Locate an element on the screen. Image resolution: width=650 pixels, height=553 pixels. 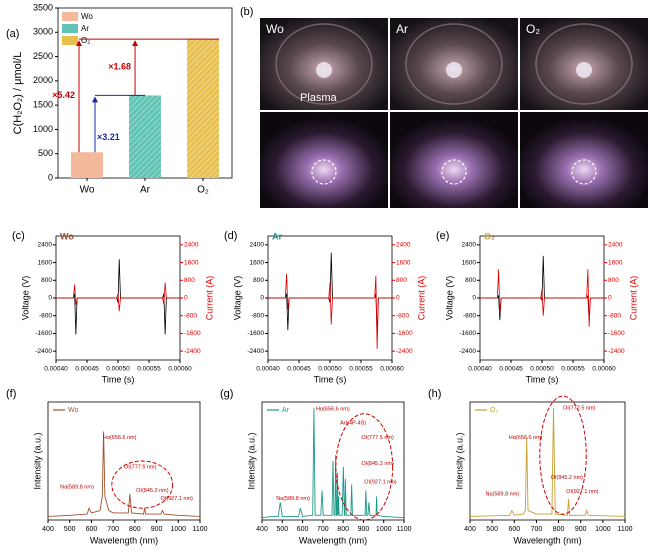
y-tick-label: 2500 is located at coordinates (43, 56).